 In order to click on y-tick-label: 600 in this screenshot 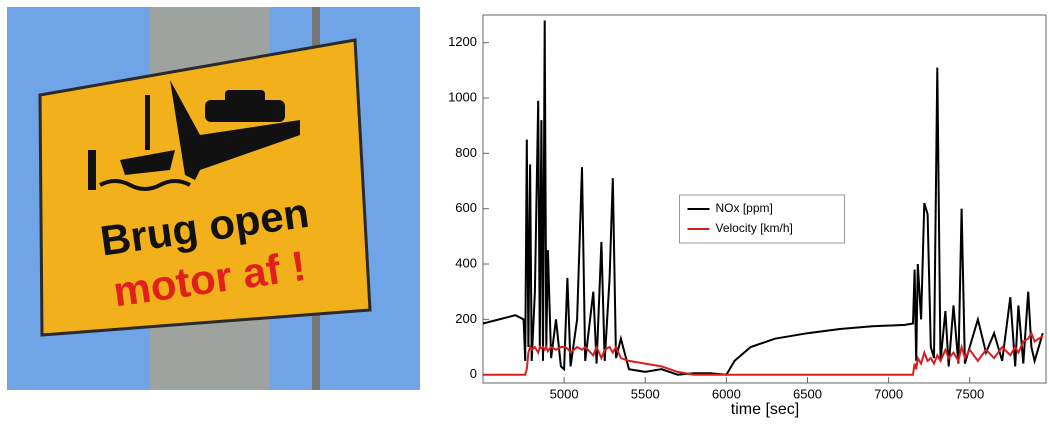, I will do `click(466, 207)`.